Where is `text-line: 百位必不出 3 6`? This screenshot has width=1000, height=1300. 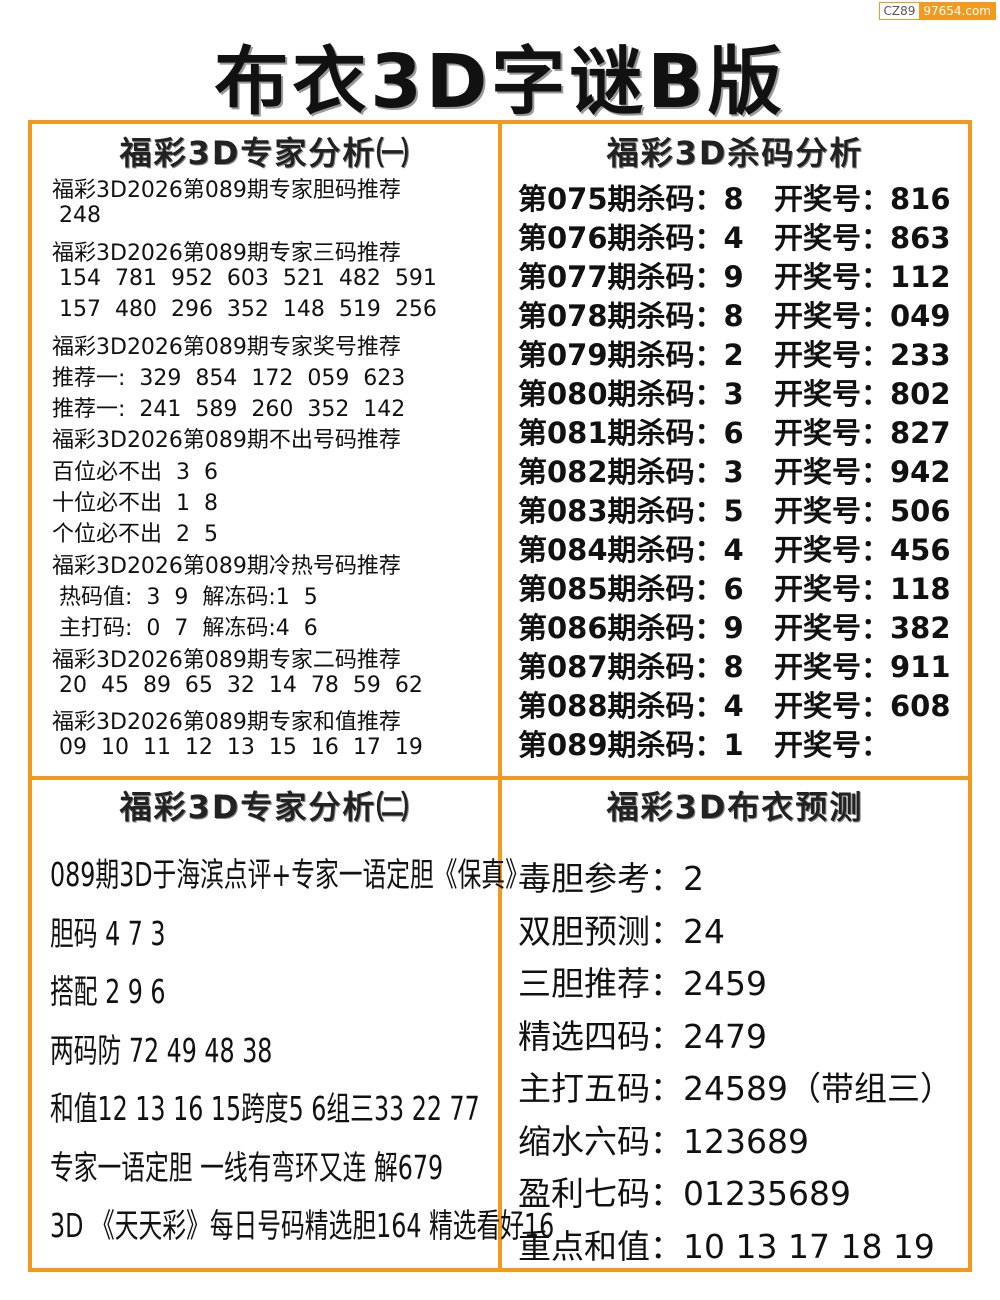 text-line: 百位必不出 3 6 is located at coordinates (135, 472).